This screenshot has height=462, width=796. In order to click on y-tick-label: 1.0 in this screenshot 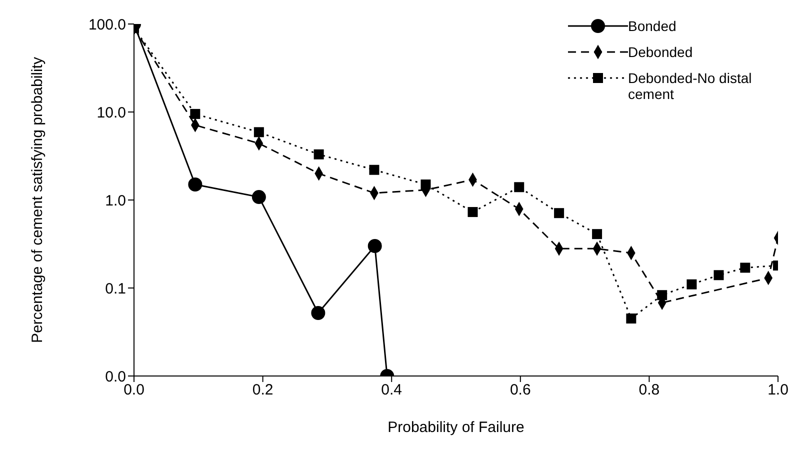, I will do `click(115, 201)`.